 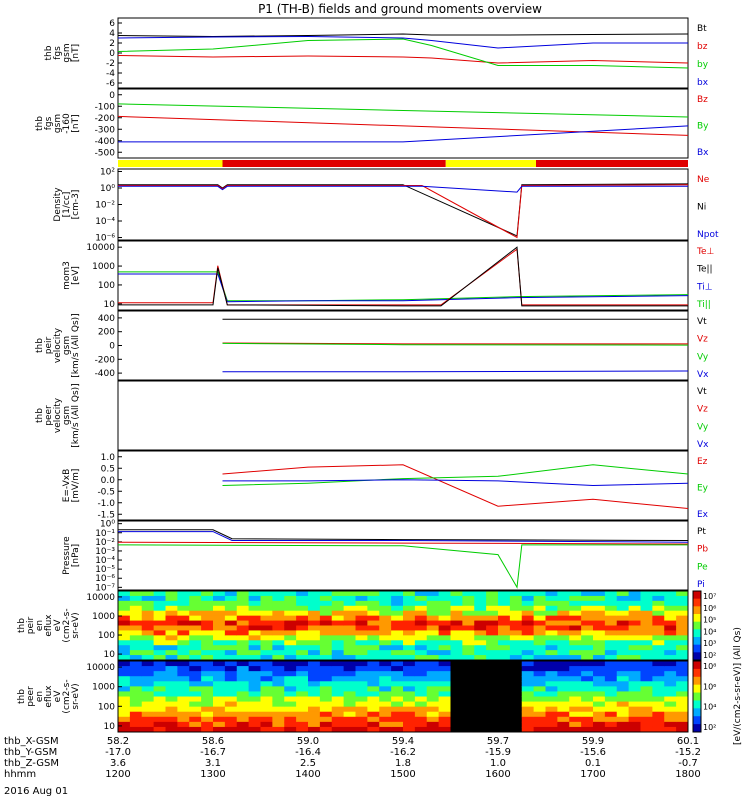 I want to click on legend-Ti||: Ti||, so click(x=703, y=305).